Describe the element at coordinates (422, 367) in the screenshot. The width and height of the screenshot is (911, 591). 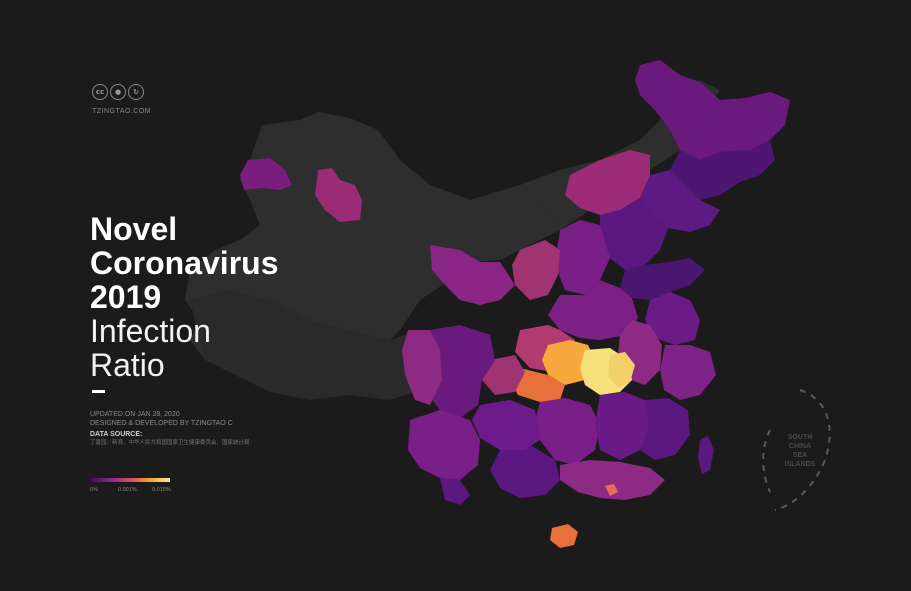
I see `region-sichuan-west` at that location.